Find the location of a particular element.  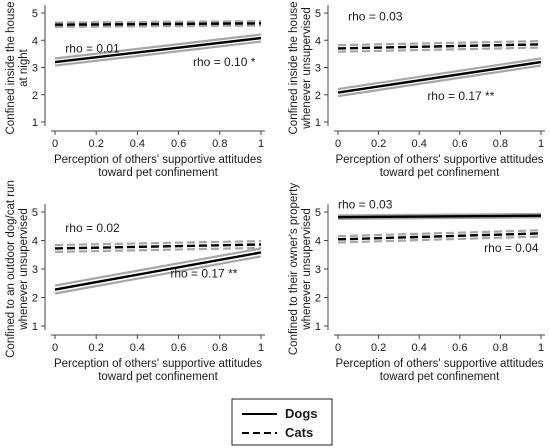

legend-frame is located at coordinates (282, 422).